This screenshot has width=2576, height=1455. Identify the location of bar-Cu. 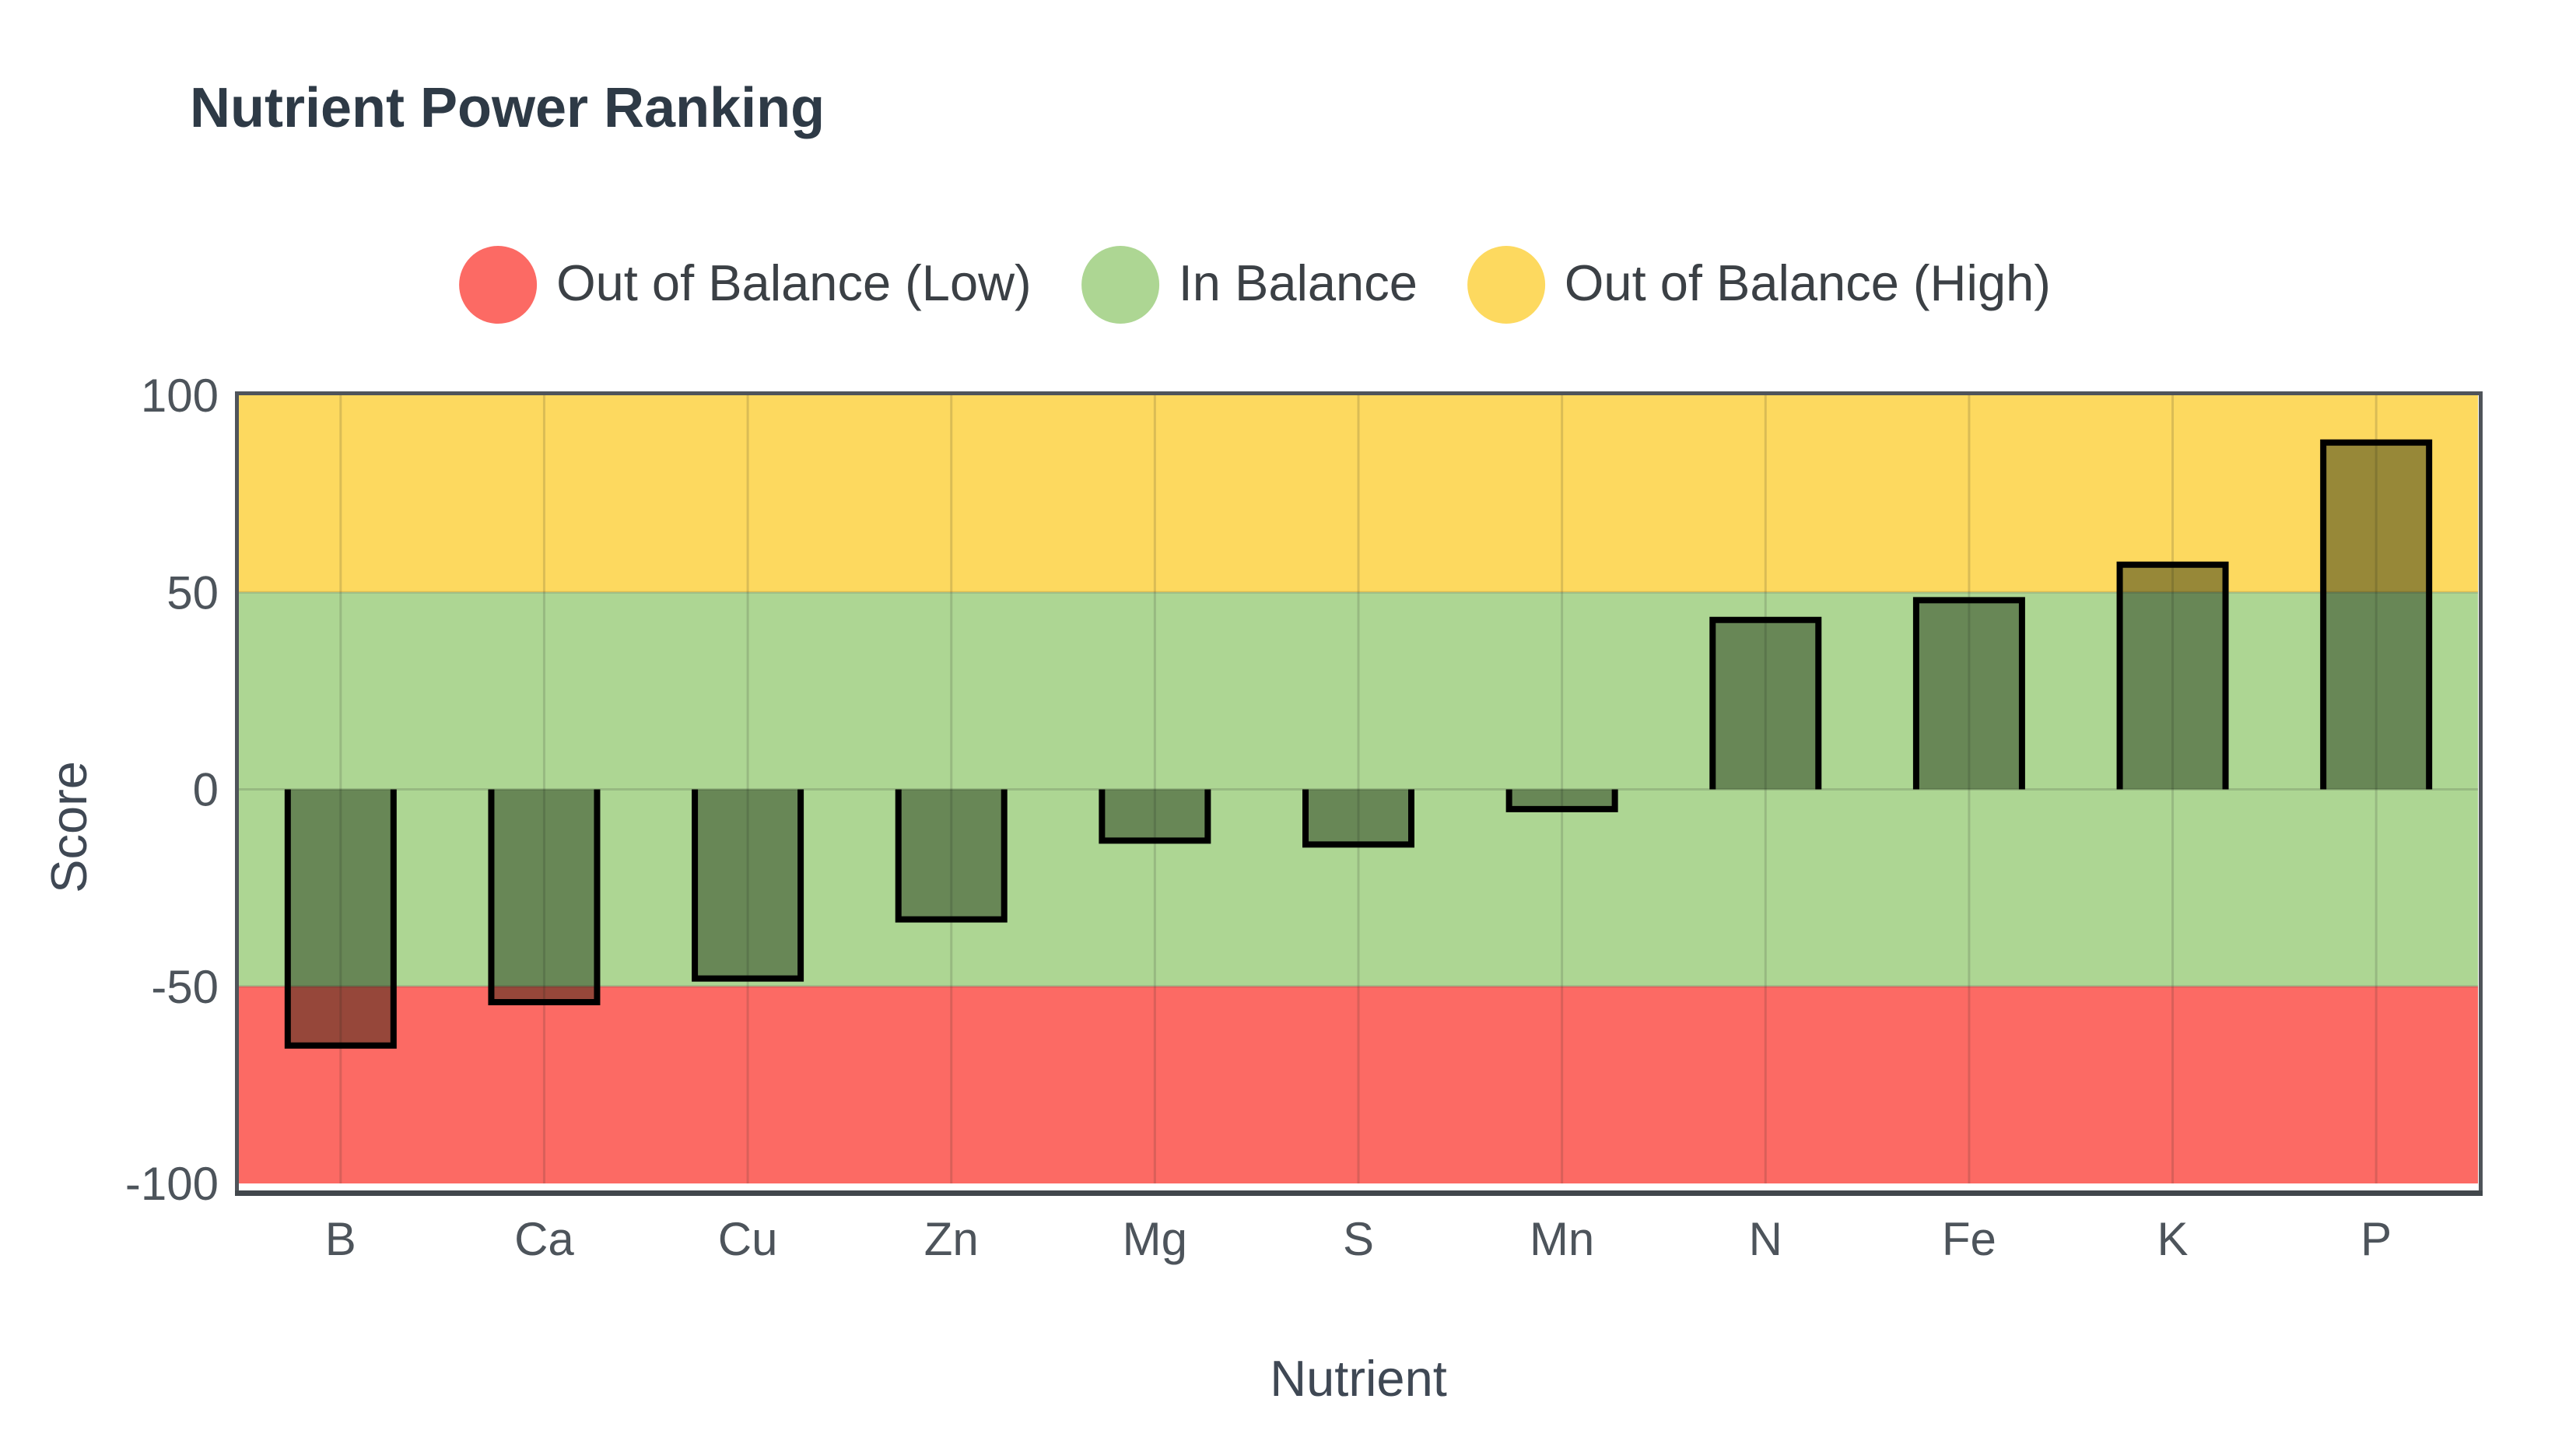
(748, 884).